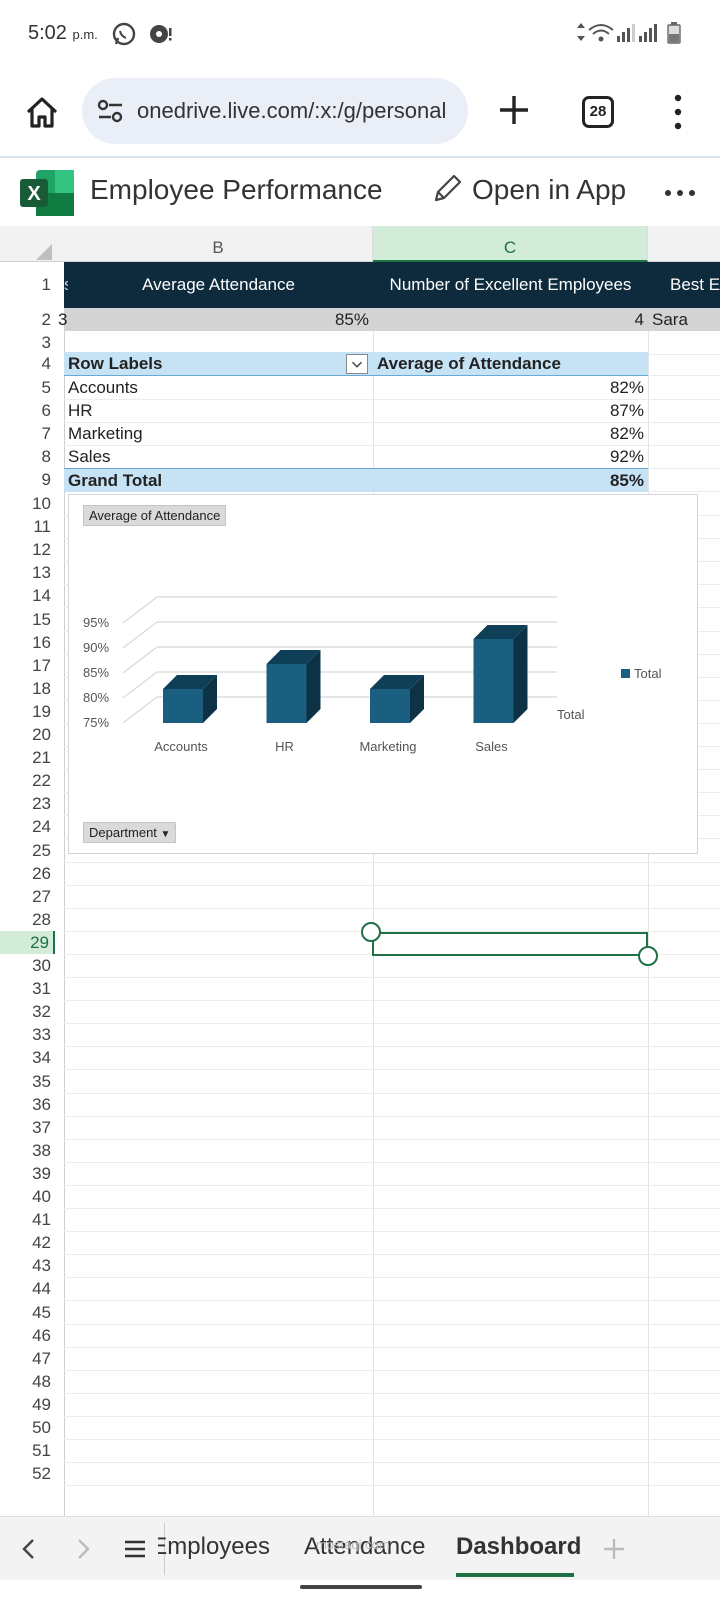 This screenshot has height=1600, width=720. Describe the element at coordinates (41, 965) in the screenshot. I see `row-header-30: 30` at that location.